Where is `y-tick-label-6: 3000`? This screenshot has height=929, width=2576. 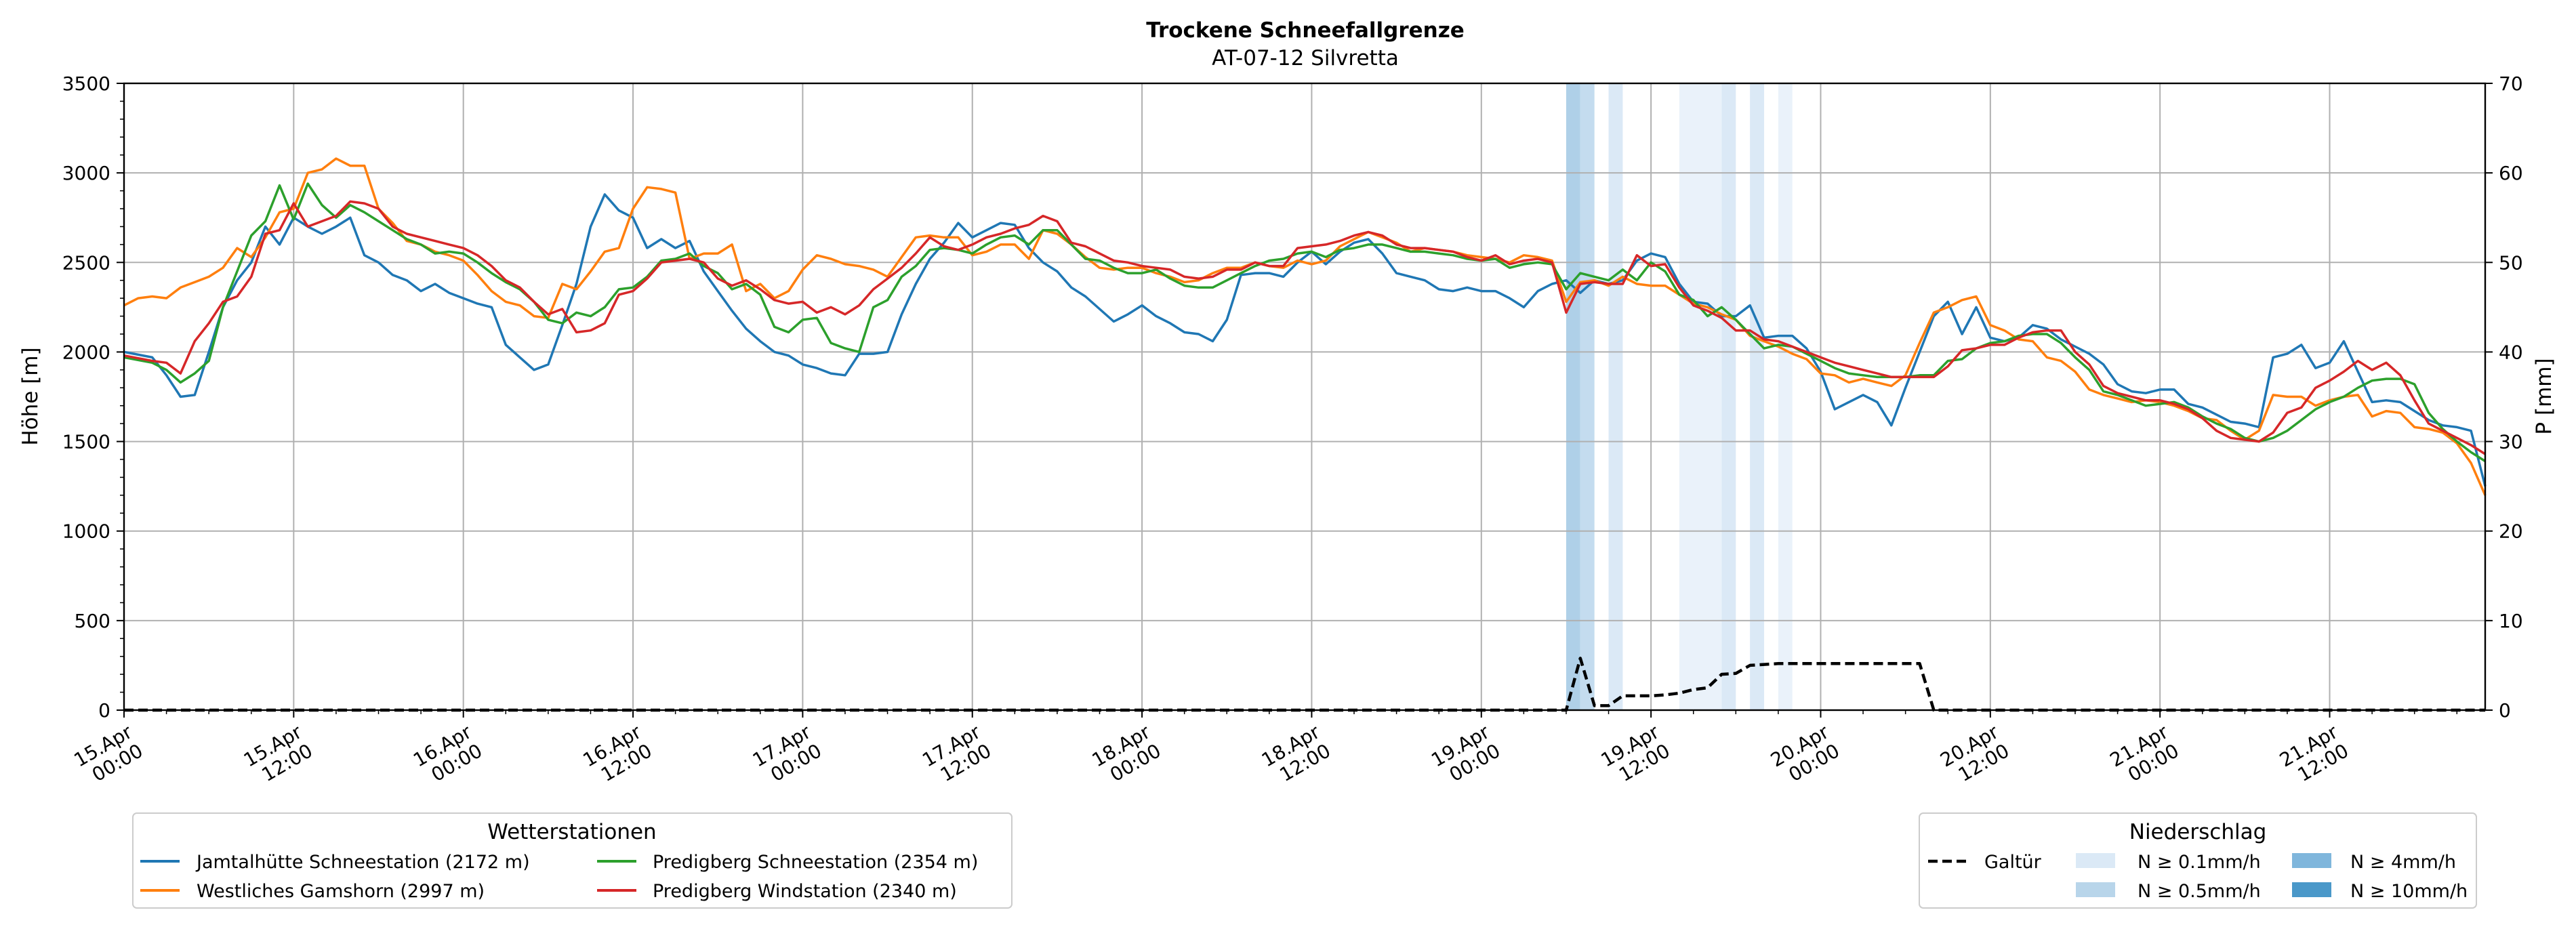 y-tick-label-6: 3000 is located at coordinates (86, 173).